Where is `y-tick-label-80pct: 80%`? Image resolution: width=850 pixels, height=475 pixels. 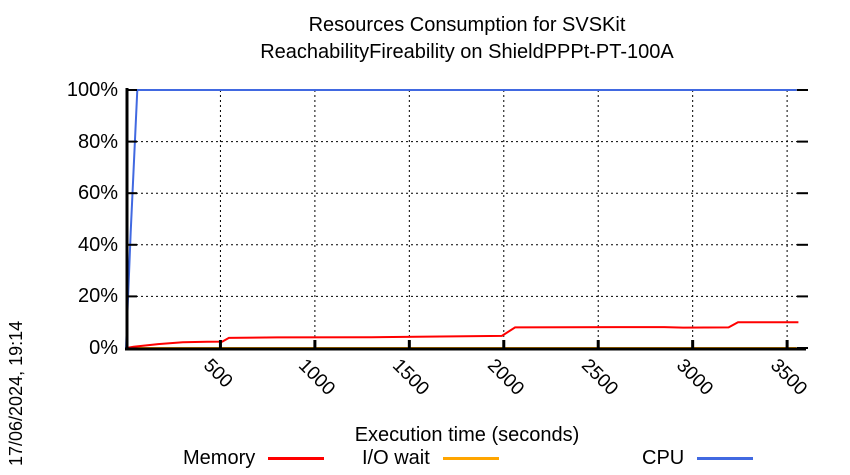 y-tick-label-80pct: 80% is located at coordinates (97, 141).